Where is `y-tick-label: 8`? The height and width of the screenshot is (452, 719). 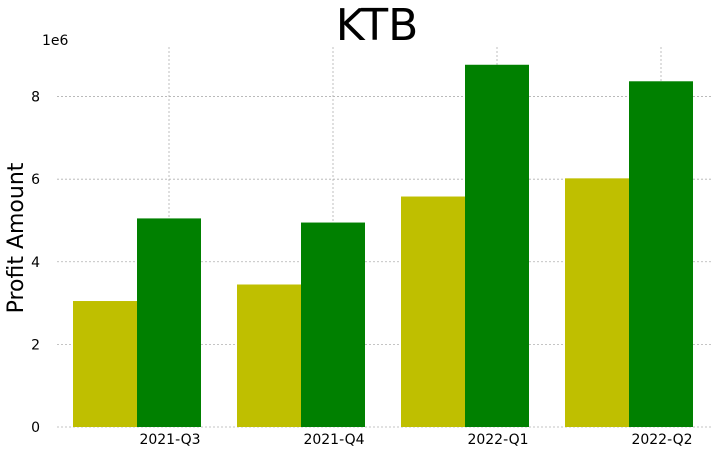
y-tick-label: 8 is located at coordinates (35, 98).